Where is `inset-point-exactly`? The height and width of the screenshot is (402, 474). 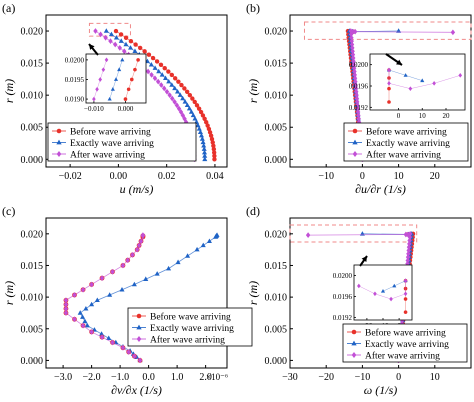
inset-point-exactly is located at coordinates (383, 290).